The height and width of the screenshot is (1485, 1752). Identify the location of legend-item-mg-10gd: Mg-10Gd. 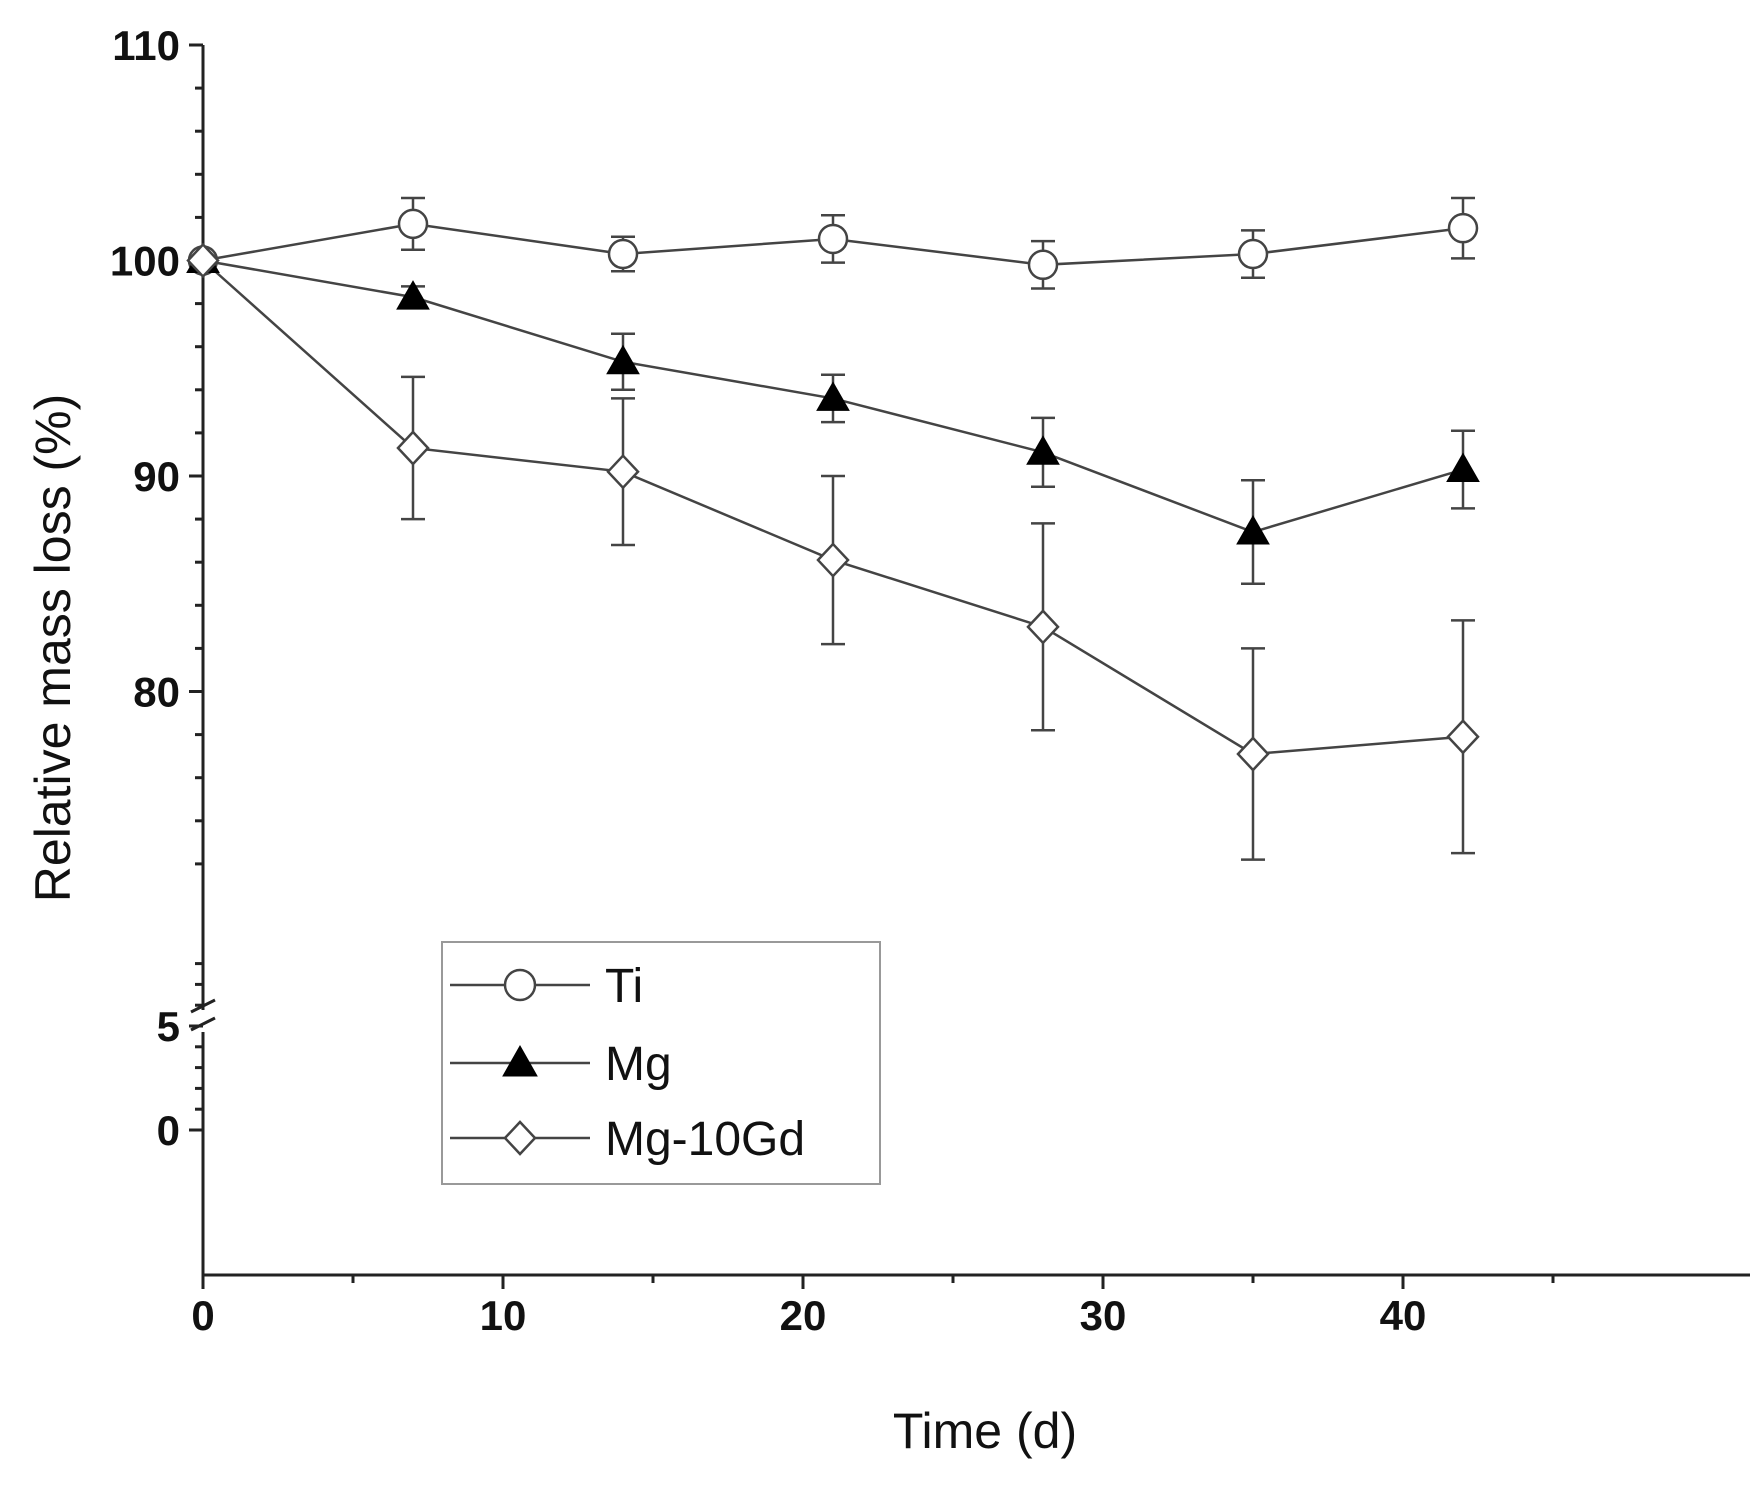
(627, 1139).